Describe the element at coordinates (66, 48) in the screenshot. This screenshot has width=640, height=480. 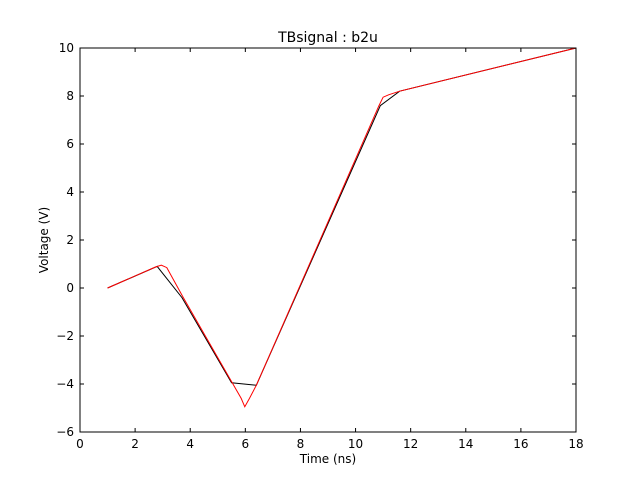
I see `y-tick-label: 10` at that location.